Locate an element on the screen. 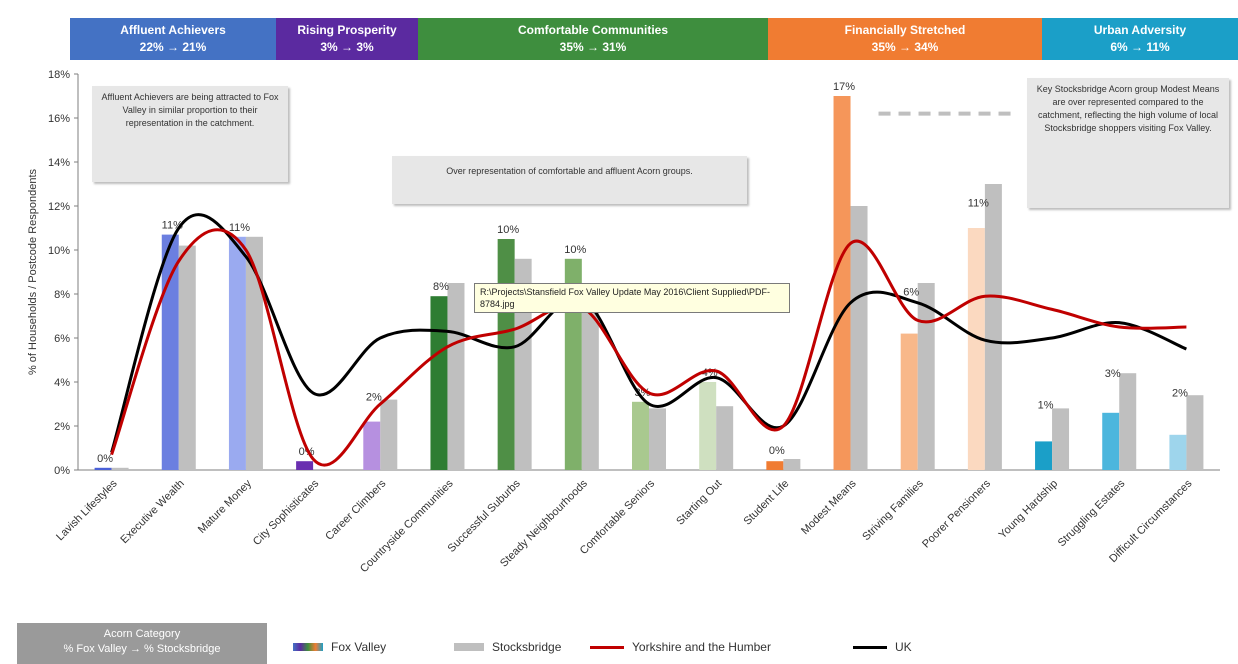 The height and width of the screenshot is (664, 1238). band-change: 22% → 21% is located at coordinates (173, 47).